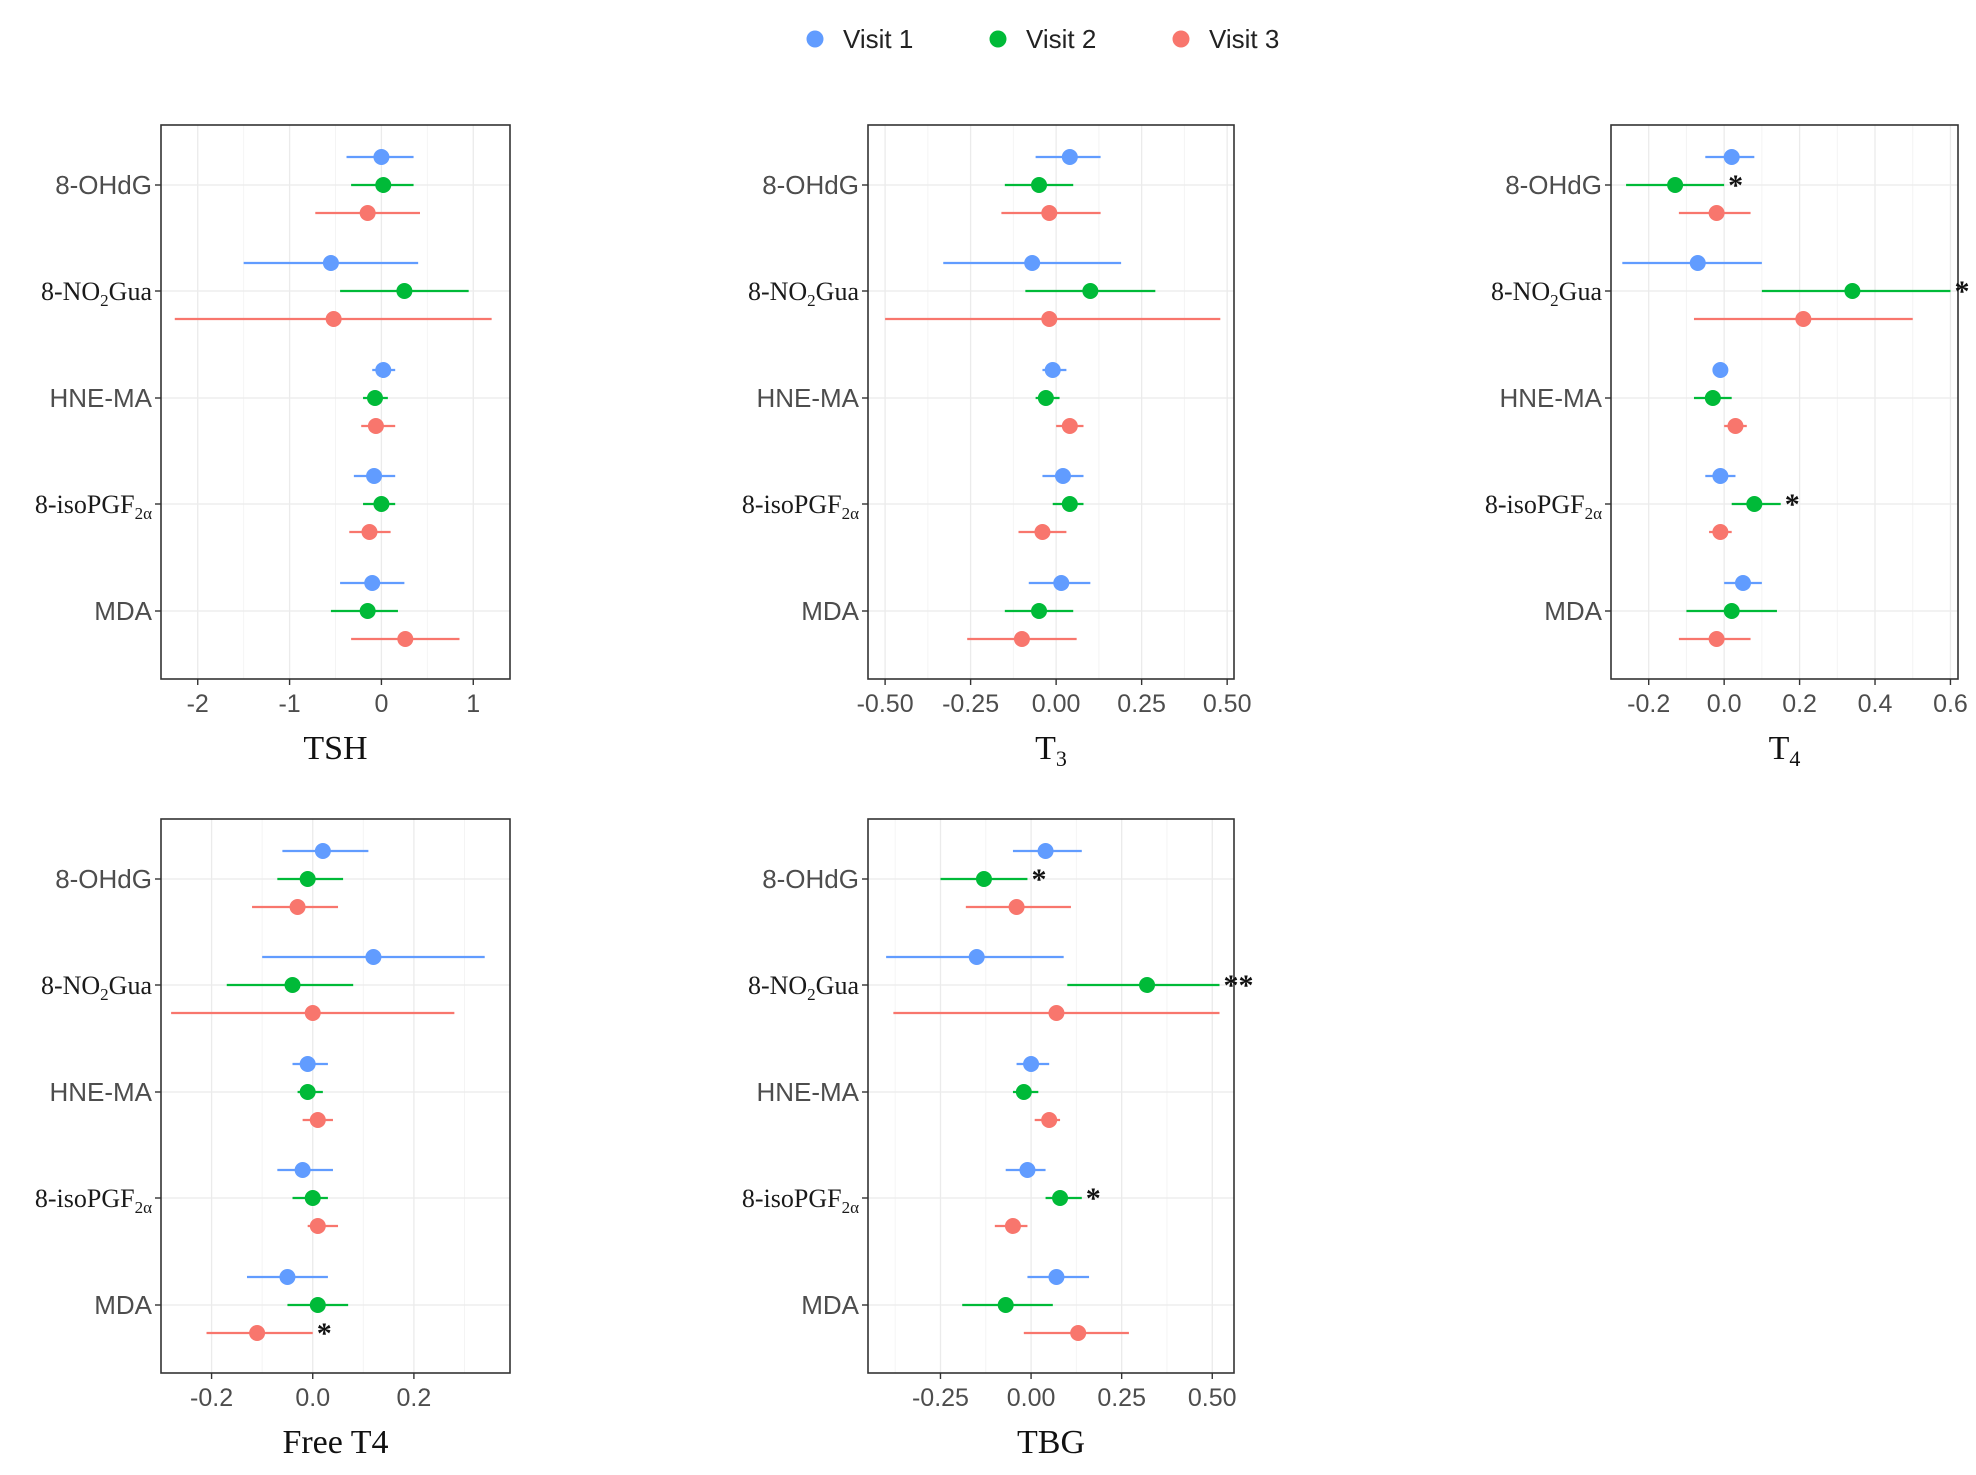 This screenshot has height=1475, width=1976. Describe the element at coordinates (335, 1442) in the screenshot. I see `x-axis-title: Free T4` at that location.